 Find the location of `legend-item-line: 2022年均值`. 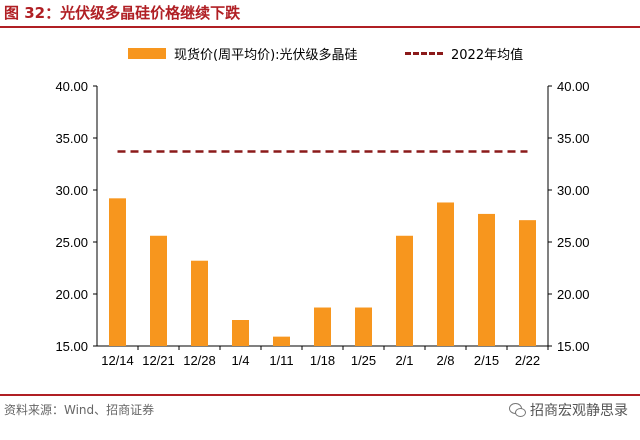

legend-item-line: 2022年均值 is located at coordinates (464, 53).